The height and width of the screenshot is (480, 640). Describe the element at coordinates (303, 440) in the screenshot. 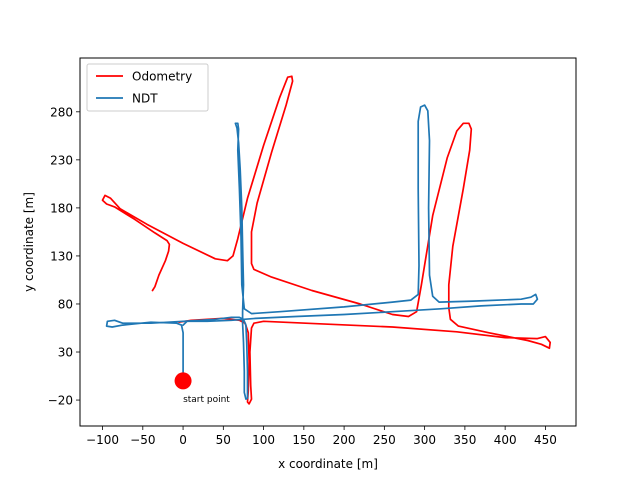

I see `x-tick-label: 150` at that location.